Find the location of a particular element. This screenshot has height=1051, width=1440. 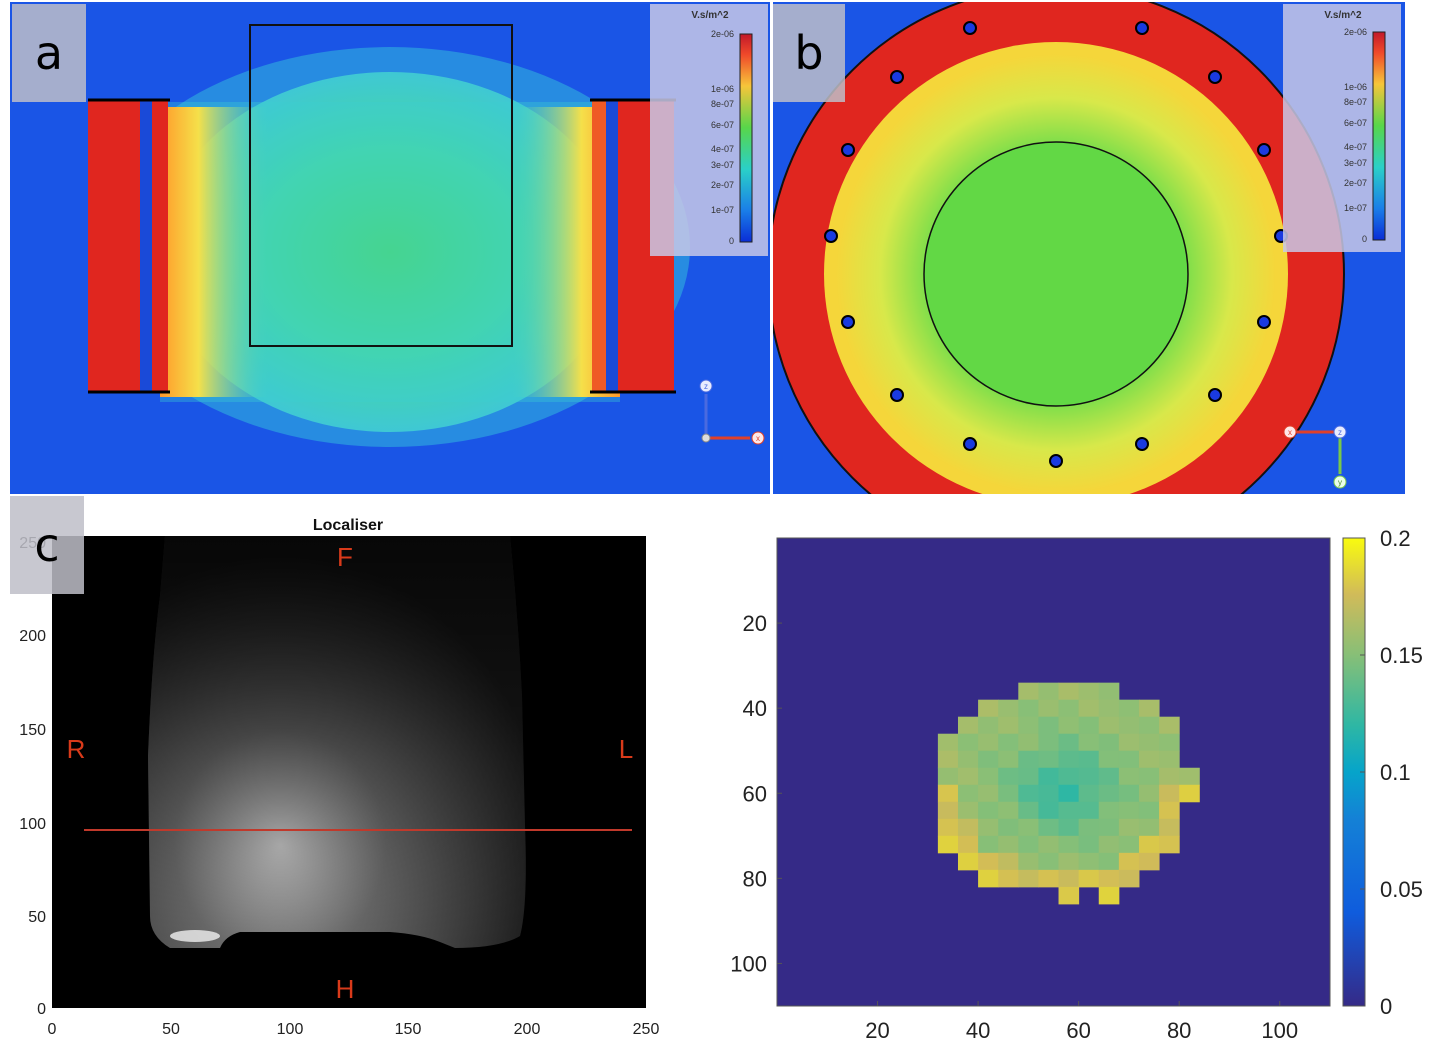

legend-unit-b: V.s/m^2 is located at coordinates (1343, 15).